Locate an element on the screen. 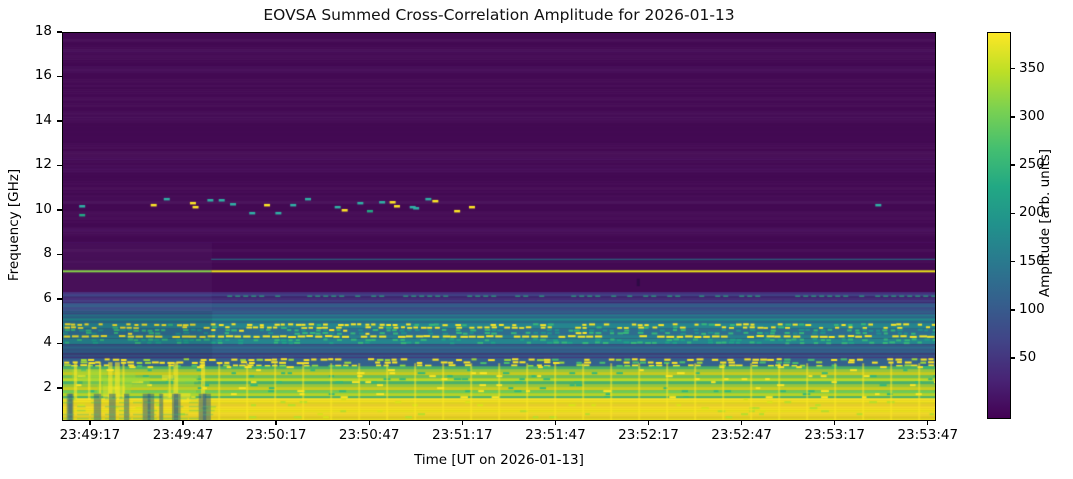  x-tick-label: 23:51:47 is located at coordinates (555, 435).